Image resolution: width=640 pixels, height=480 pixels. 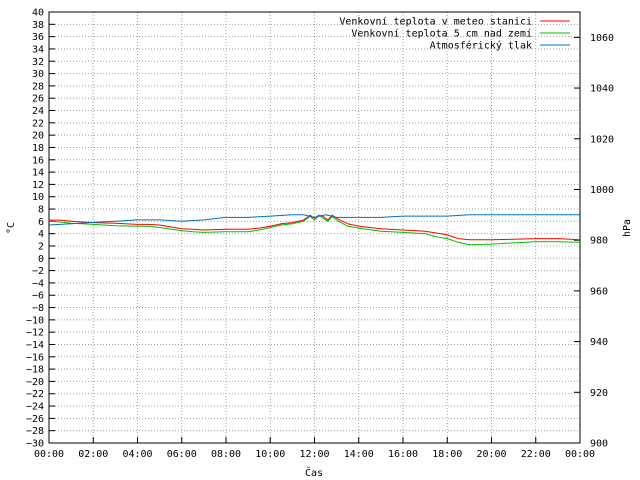 I want to click on y-tick-label: −4, so click(x=38, y=283).